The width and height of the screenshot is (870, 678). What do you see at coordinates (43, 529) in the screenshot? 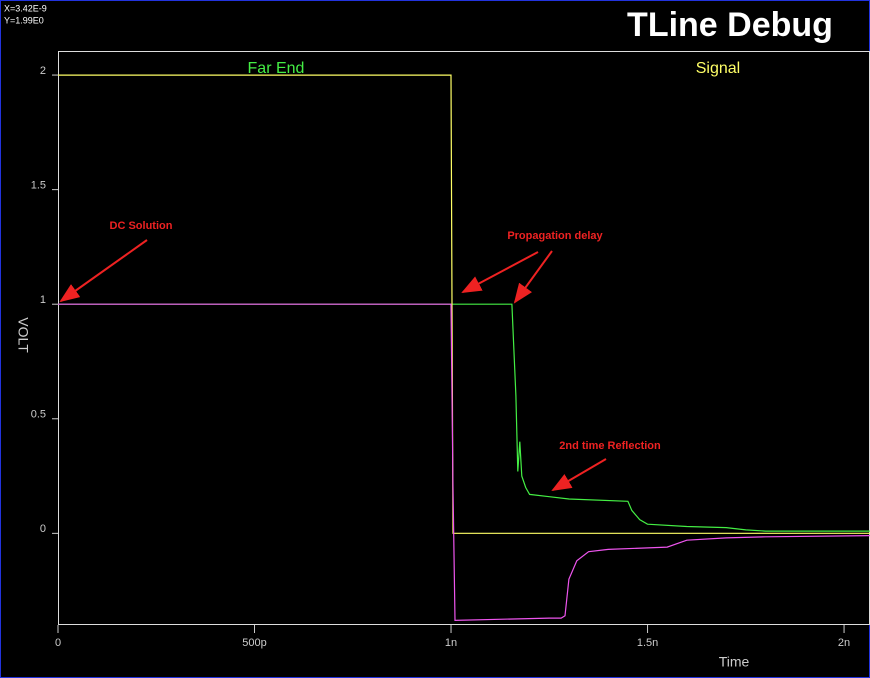
I see `y-tick-label: 0` at bounding box center [43, 529].